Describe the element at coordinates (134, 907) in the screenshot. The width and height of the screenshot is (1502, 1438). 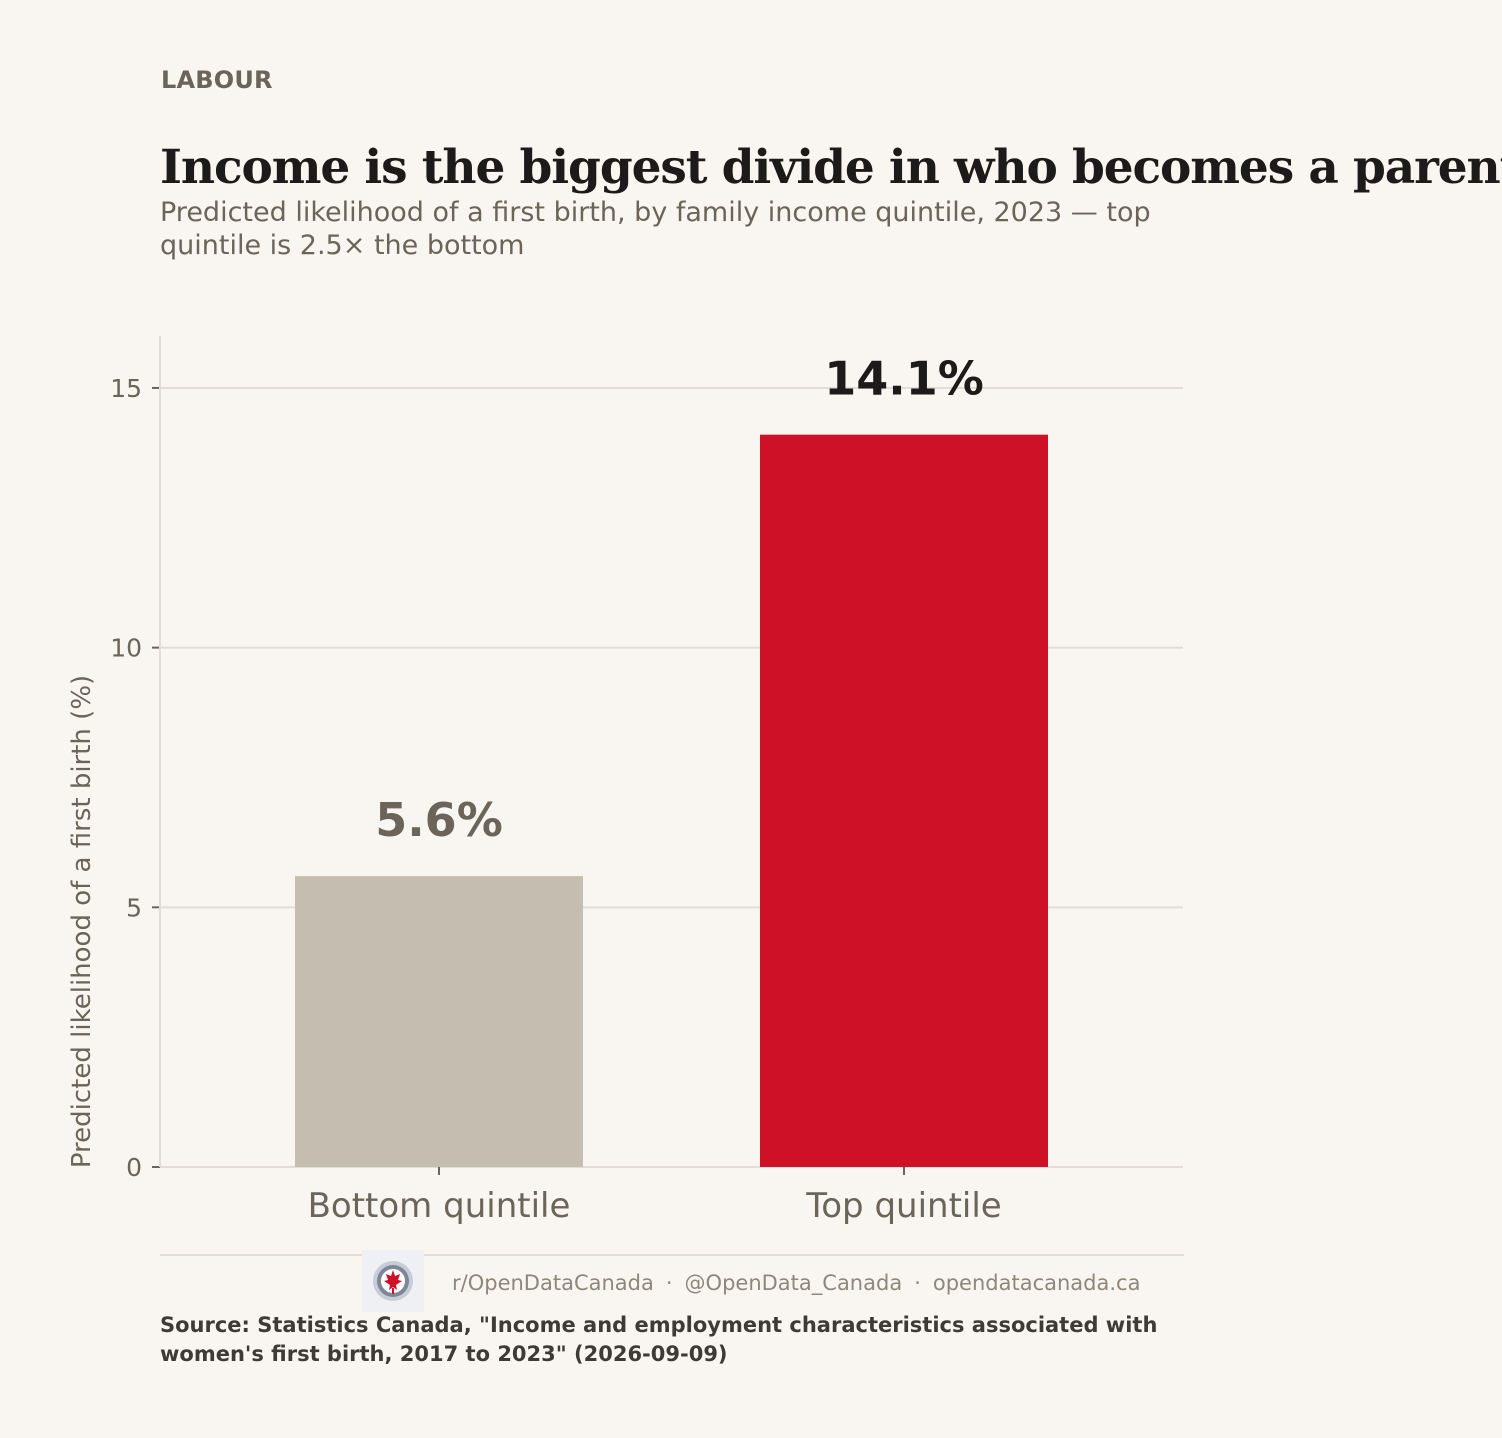
I see `y-tick-label: 5` at that location.